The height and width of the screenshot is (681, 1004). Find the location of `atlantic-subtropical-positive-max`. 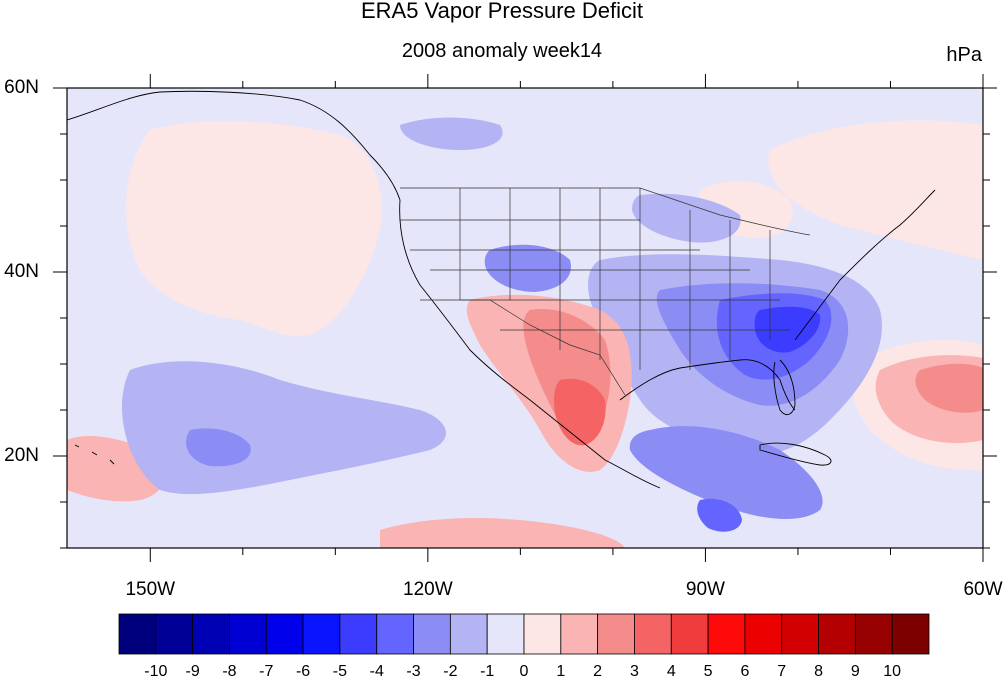

atlantic-subtropical-positive-max is located at coordinates (949, 388).